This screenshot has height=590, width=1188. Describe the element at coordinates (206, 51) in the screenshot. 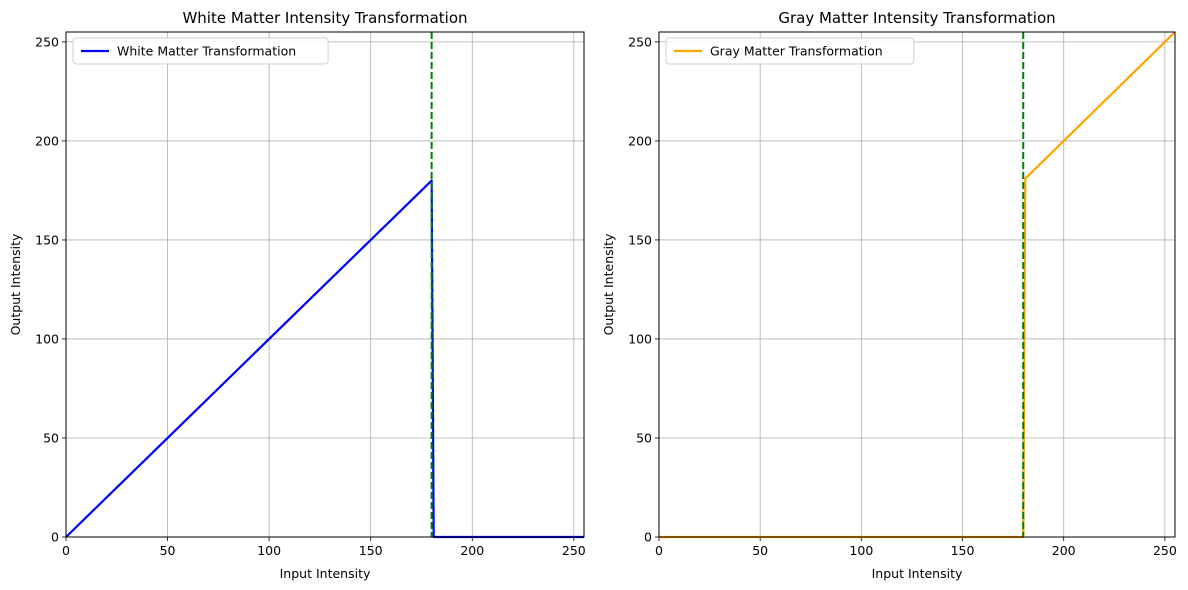

I see `legend-label: White Matter Transformation` at that location.